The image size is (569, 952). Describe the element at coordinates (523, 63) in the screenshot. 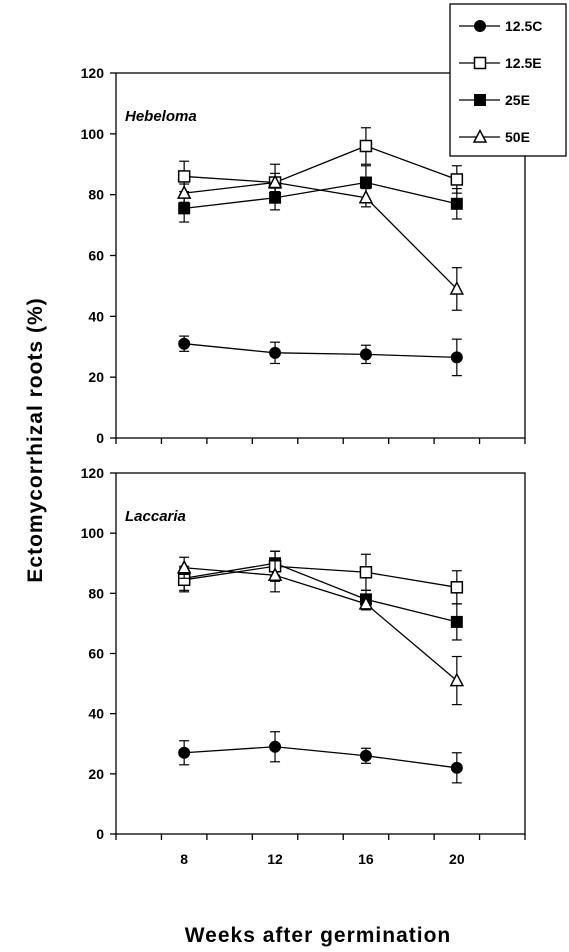

I see `legend-label: 12.5E` at that location.